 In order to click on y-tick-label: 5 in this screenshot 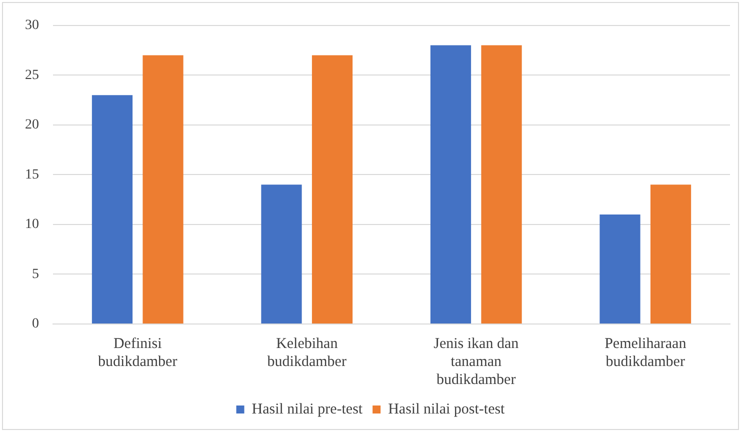, I will do `click(35, 274)`.